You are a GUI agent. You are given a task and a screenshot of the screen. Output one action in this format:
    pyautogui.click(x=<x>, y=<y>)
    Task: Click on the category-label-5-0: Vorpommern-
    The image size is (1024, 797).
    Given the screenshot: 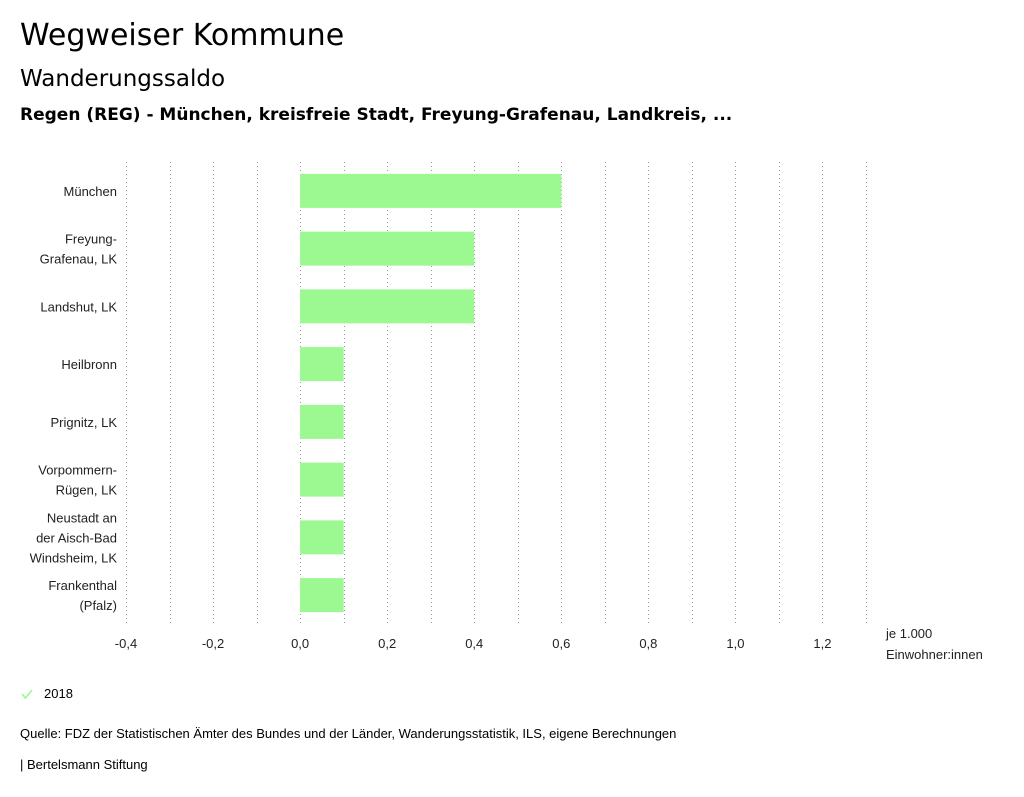 What is the action you would take?
    pyautogui.click(x=77, y=470)
    